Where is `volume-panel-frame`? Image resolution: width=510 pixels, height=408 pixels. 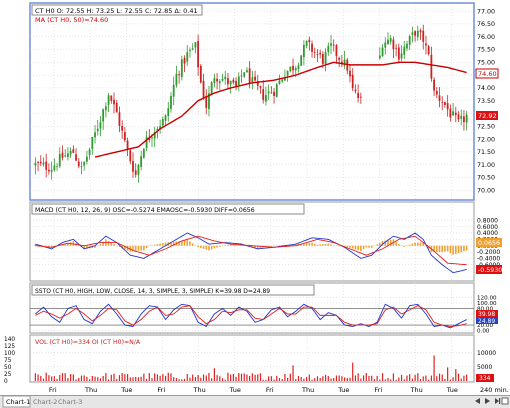 volume-panel-frame is located at coordinates (252, 358).